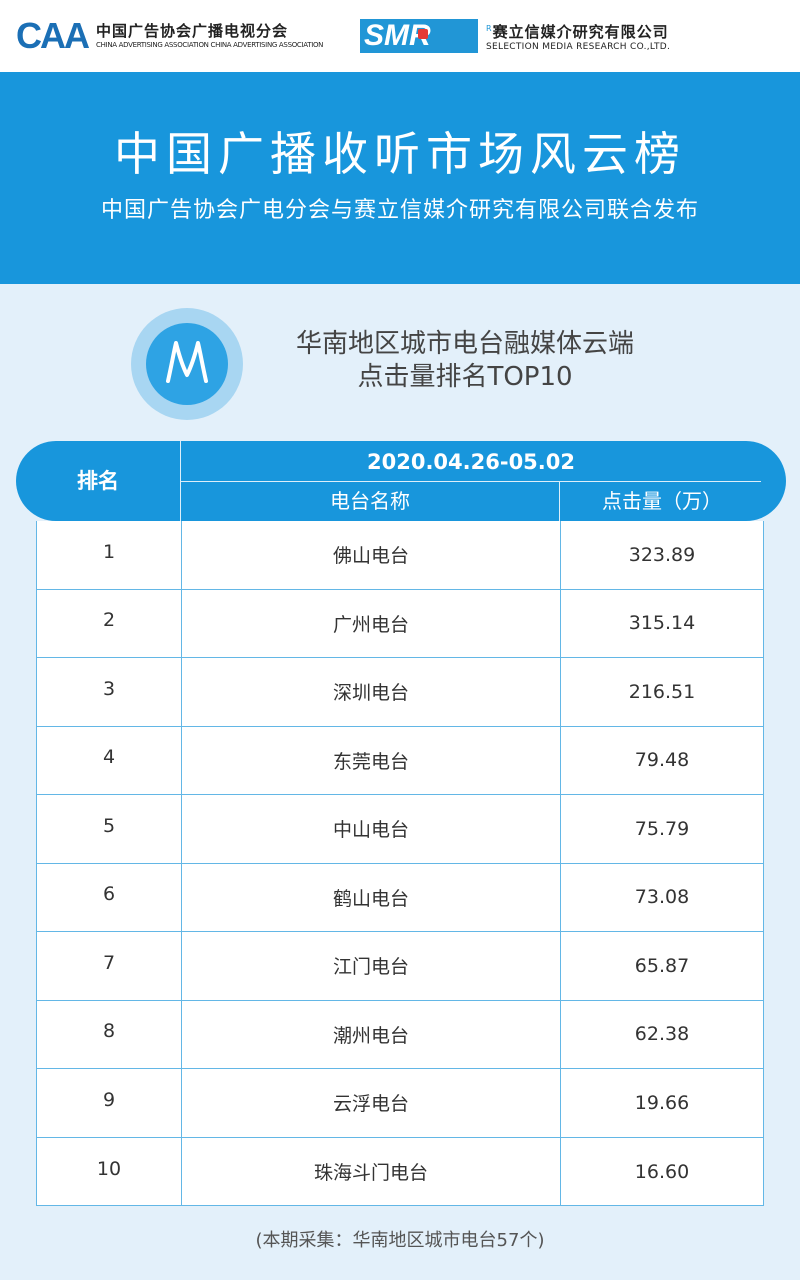 This screenshot has width=800, height=1280. Describe the element at coordinates (370, 555) in the screenshot. I see `station-name-cell: 佛山电台` at that location.